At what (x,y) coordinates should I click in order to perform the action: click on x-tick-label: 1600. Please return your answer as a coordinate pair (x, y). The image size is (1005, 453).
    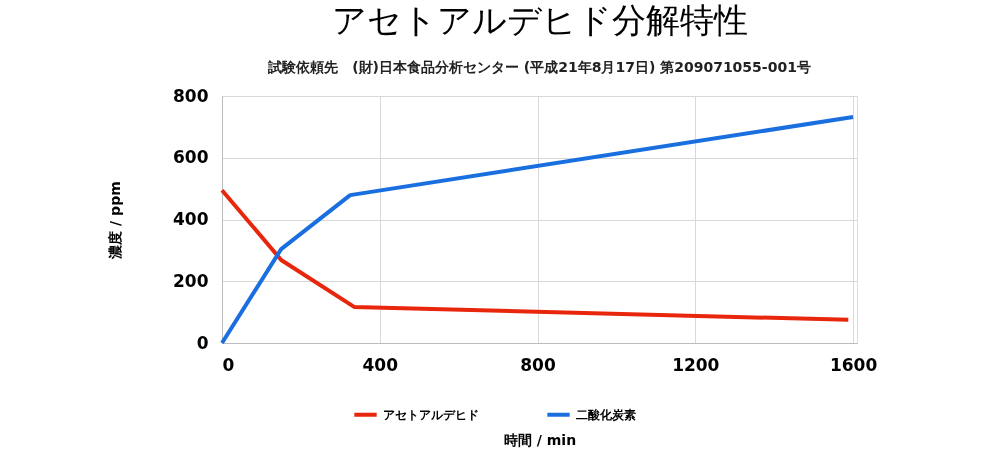
    Looking at the image, I should click on (853, 364).